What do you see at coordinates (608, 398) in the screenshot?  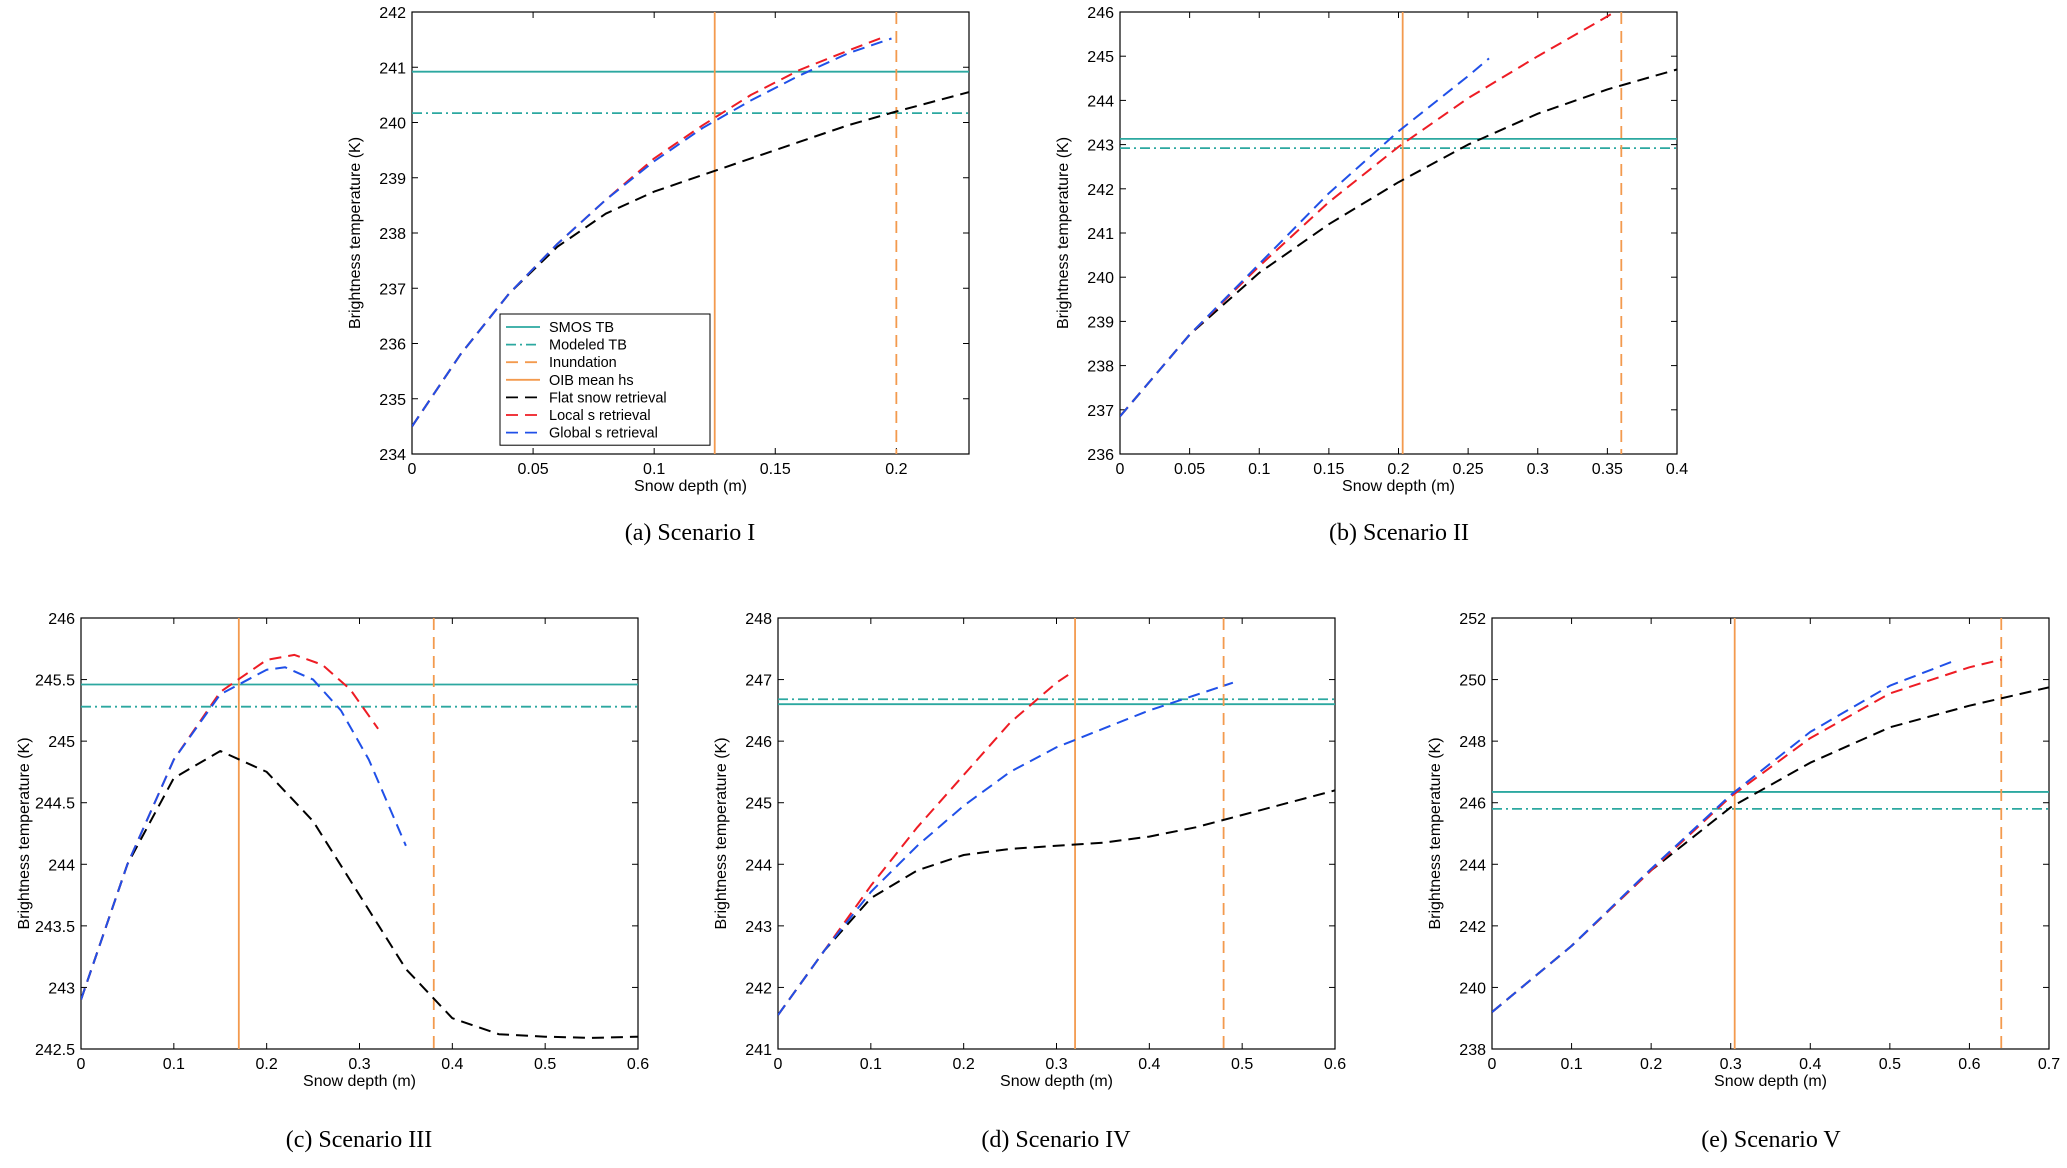 I see `legend-label: Flat snow retrieval` at bounding box center [608, 398].